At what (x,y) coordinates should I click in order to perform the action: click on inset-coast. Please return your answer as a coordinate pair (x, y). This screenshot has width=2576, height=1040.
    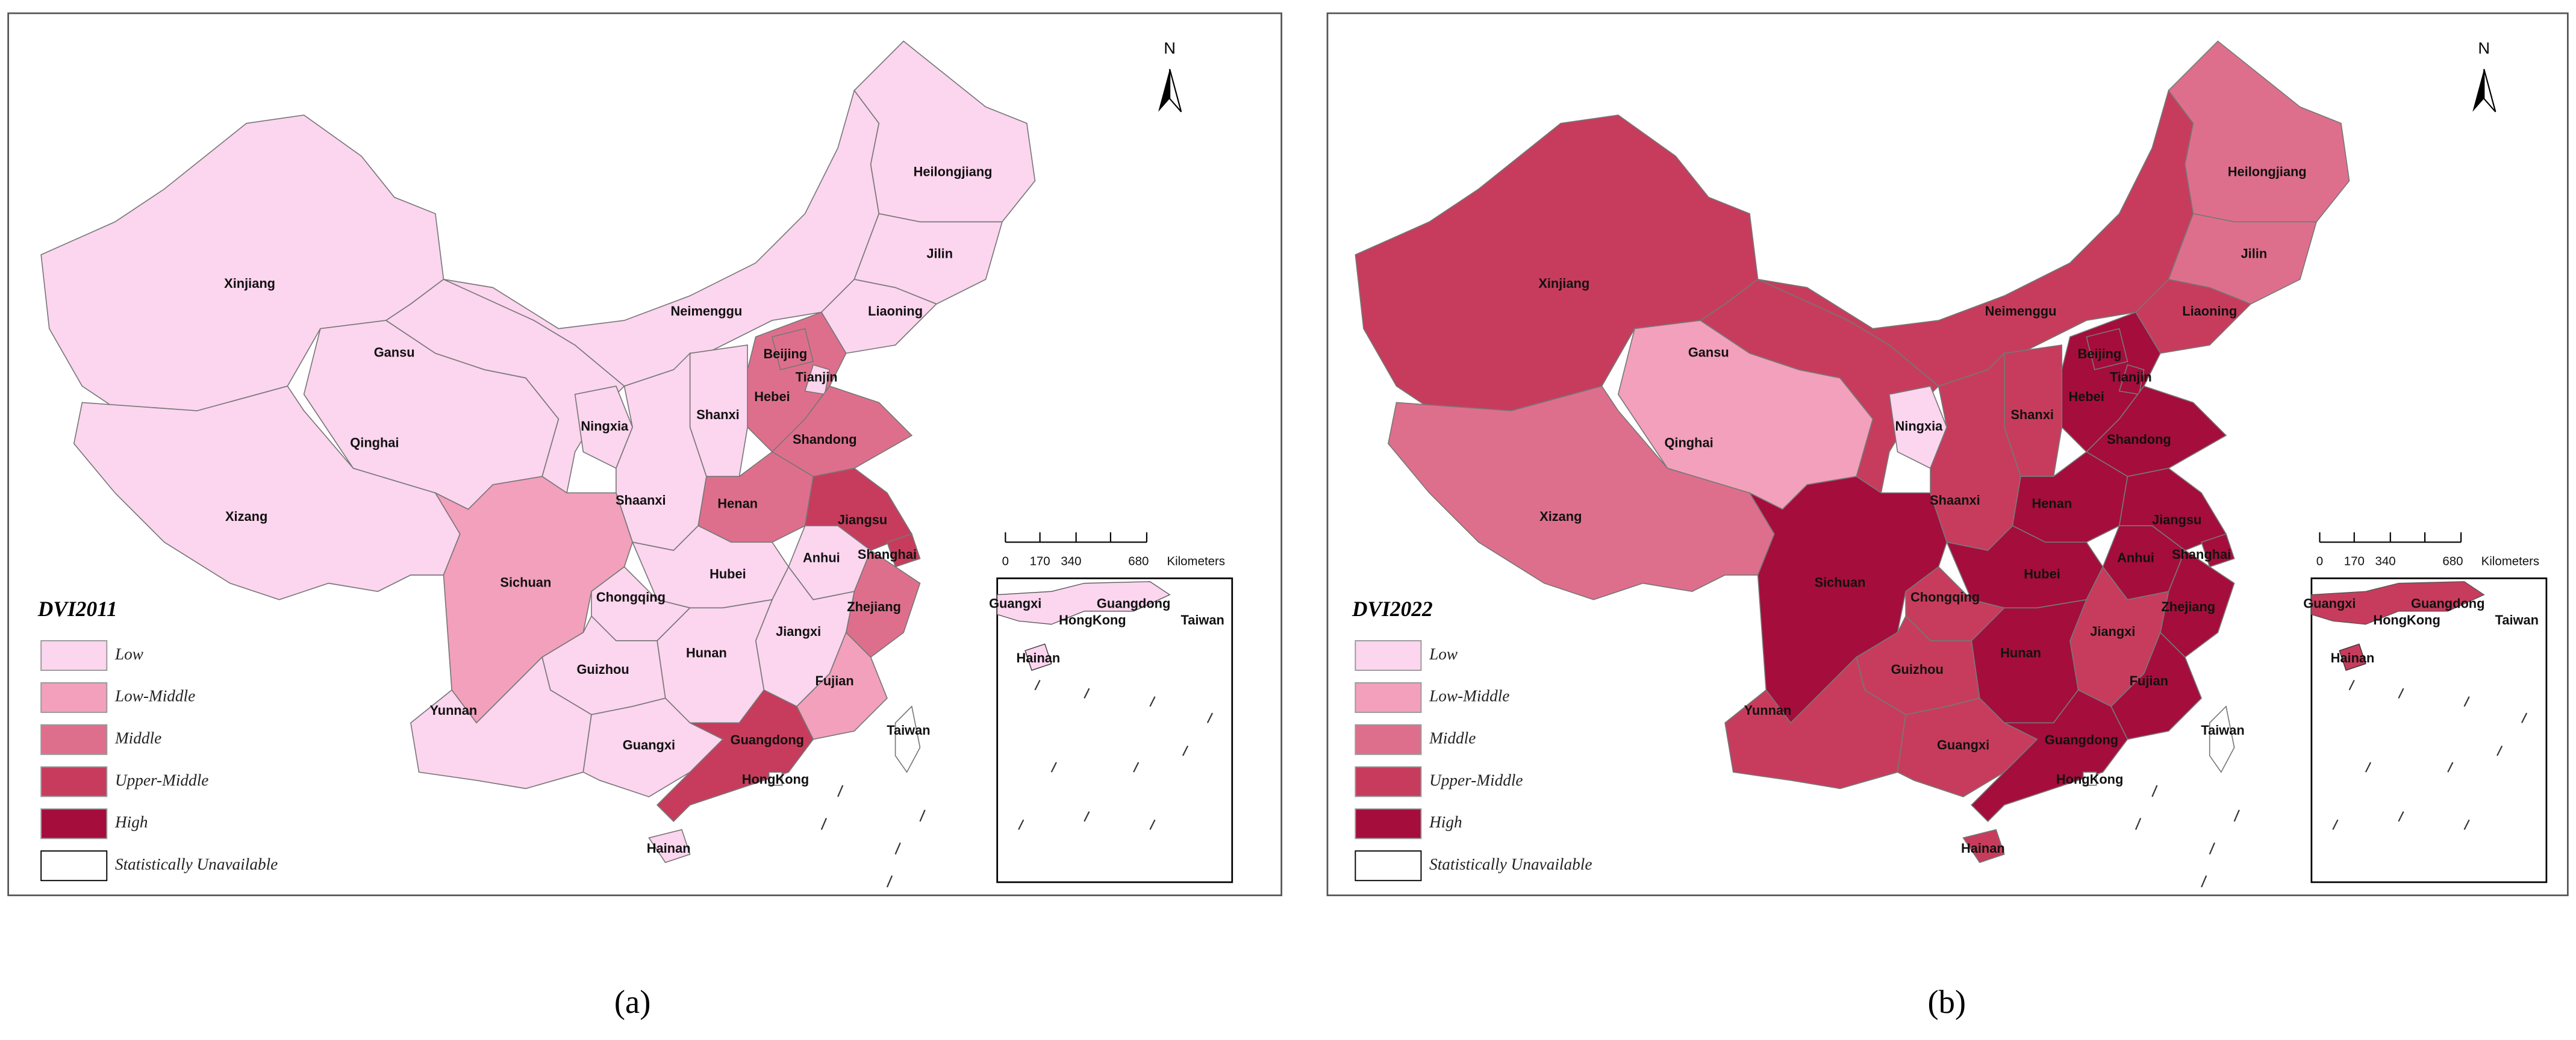
    Looking at the image, I should click on (1084, 603).